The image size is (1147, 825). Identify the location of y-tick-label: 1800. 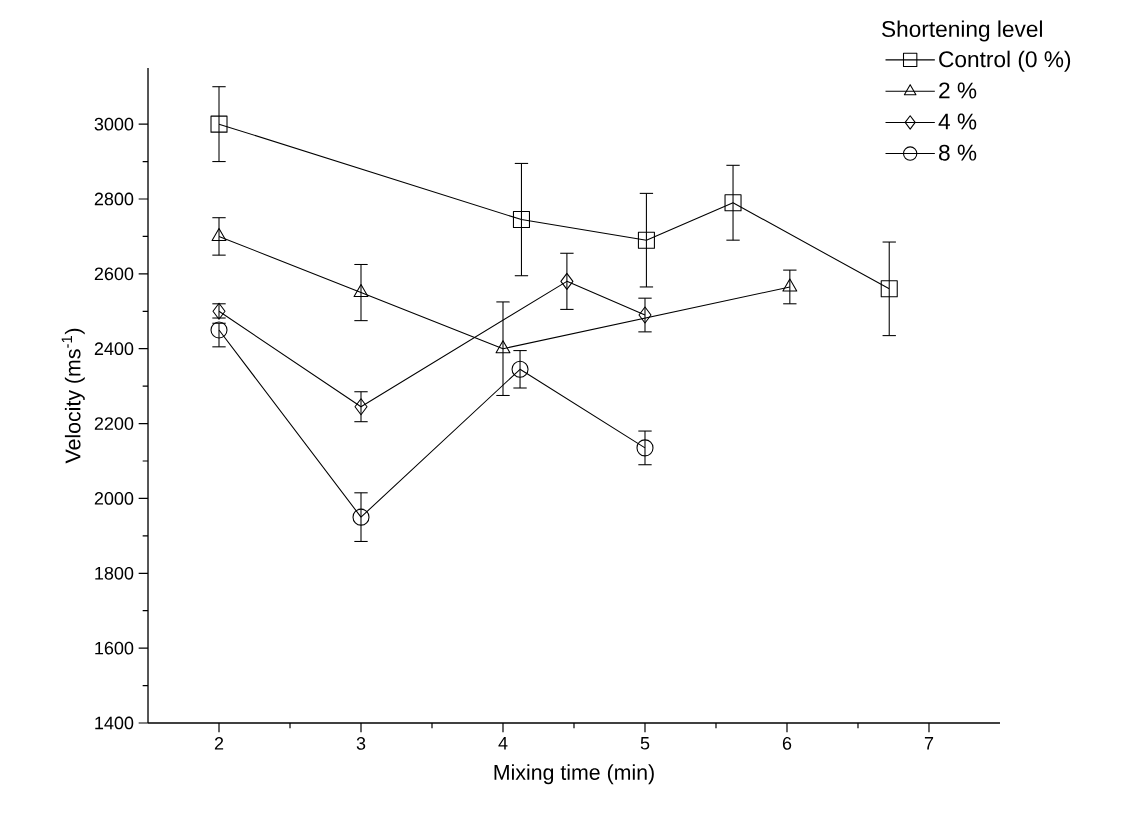
(114, 573).